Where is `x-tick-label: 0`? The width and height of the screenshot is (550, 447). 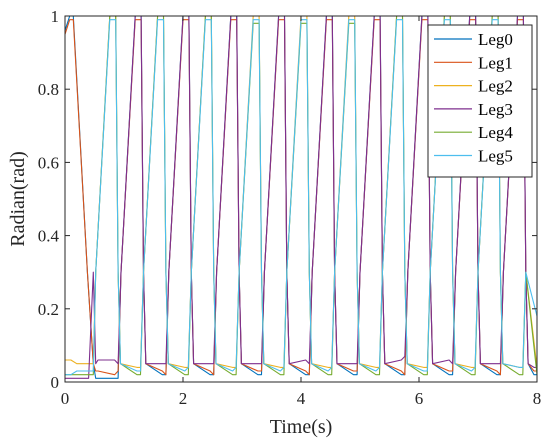
x-tick-label: 0 is located at coordinates (65, 398).